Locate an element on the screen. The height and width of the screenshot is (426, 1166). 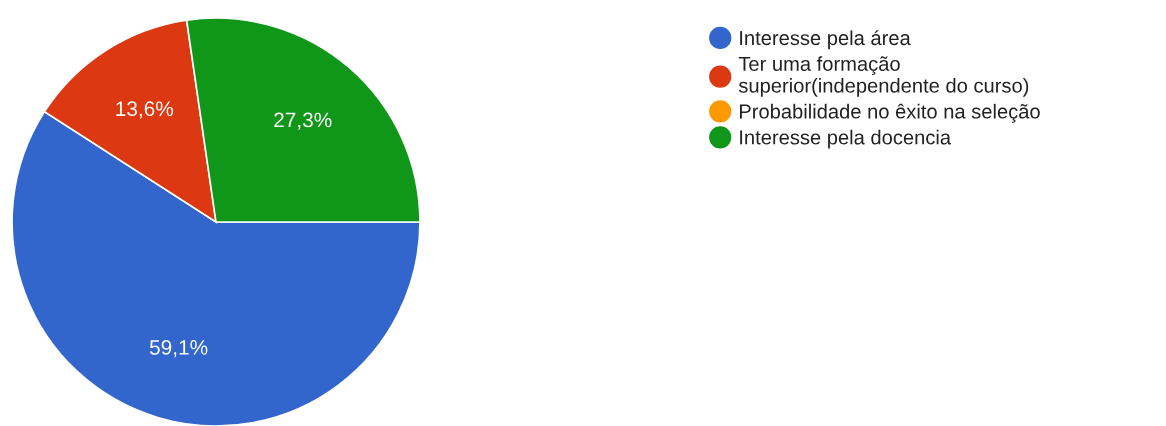
legend-label: Ter uma formação superior(independente do curso) is located at coordinates (883, 76).